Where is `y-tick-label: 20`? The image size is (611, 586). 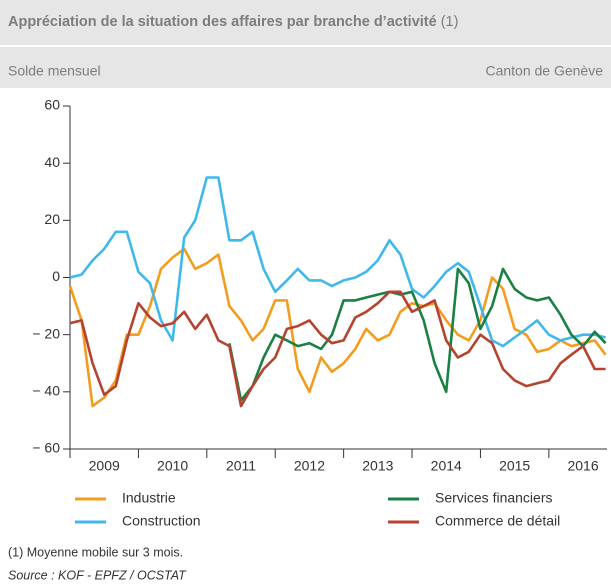
y-tick-label: 20 is located at coordinates (52, 219).